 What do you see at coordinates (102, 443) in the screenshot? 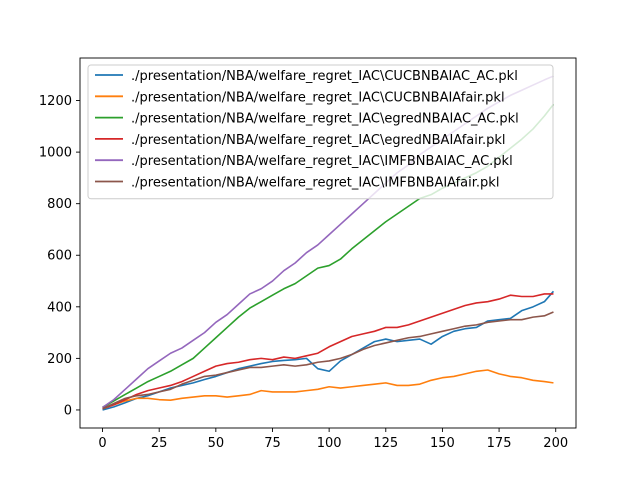
I see `x-tick-label: 0` at bounding box center [102, 443].